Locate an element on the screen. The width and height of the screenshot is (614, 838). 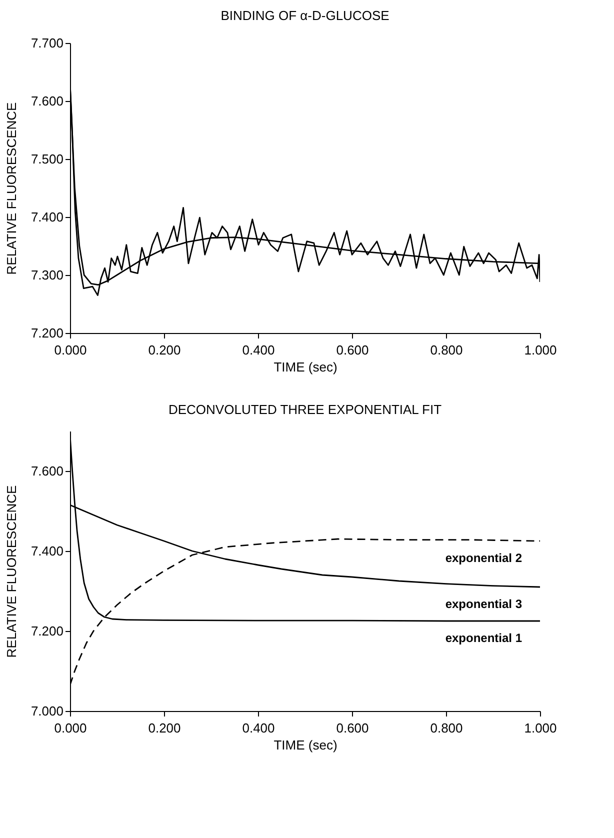
series-label: exponential 1 is located at coordinates (483, 638).